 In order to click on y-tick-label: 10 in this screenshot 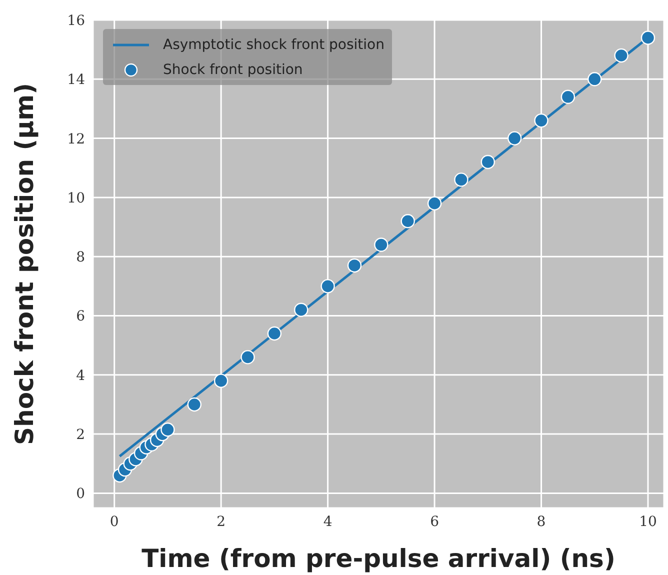, I will do `click(76, 198)`.